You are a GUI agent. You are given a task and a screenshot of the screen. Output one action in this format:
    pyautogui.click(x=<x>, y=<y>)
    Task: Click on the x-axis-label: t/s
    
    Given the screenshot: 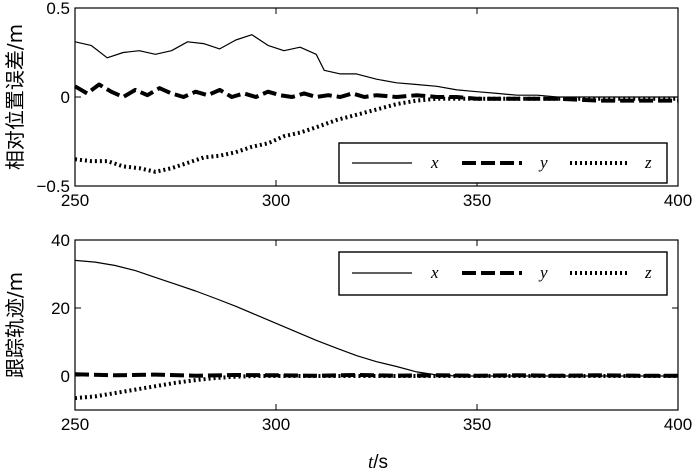 What is the action you would take?
    pyautogui.click(x=378, y=462)
    